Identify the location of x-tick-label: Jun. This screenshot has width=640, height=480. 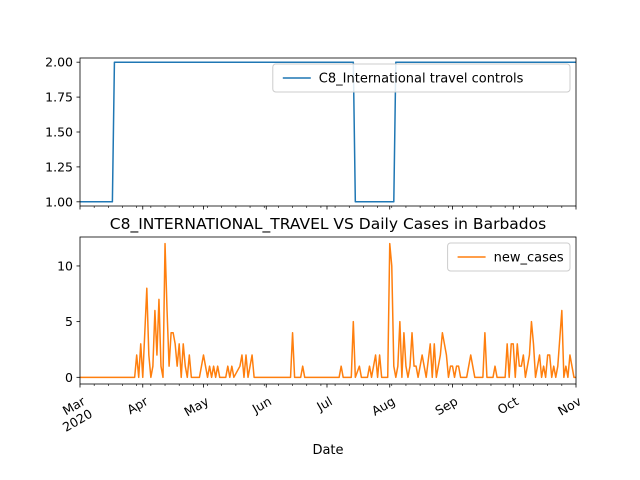
(261, 404).